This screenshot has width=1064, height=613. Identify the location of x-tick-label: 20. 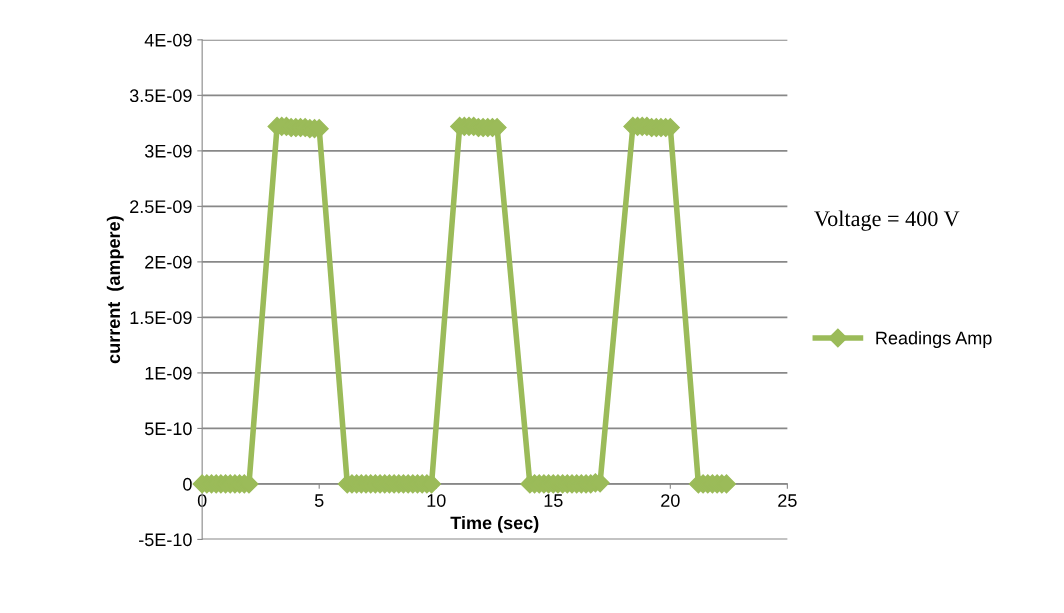
(670, 500).